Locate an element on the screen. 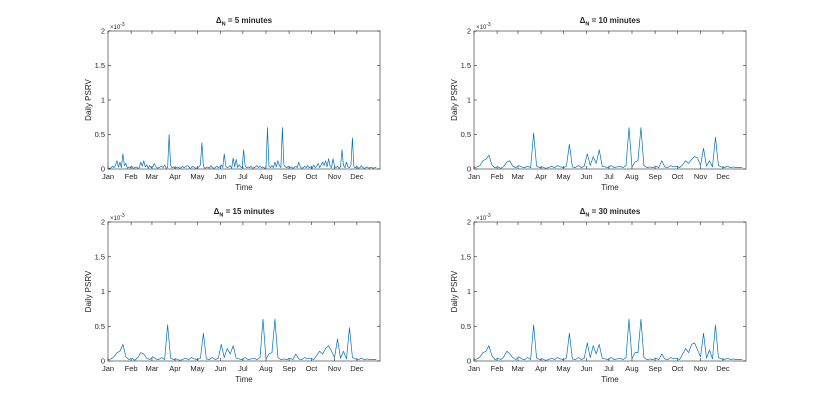 The width and height of the screenshot is (830, 405). chart-title: ΔN = 10 minutes is located at coordinates (610, 22).